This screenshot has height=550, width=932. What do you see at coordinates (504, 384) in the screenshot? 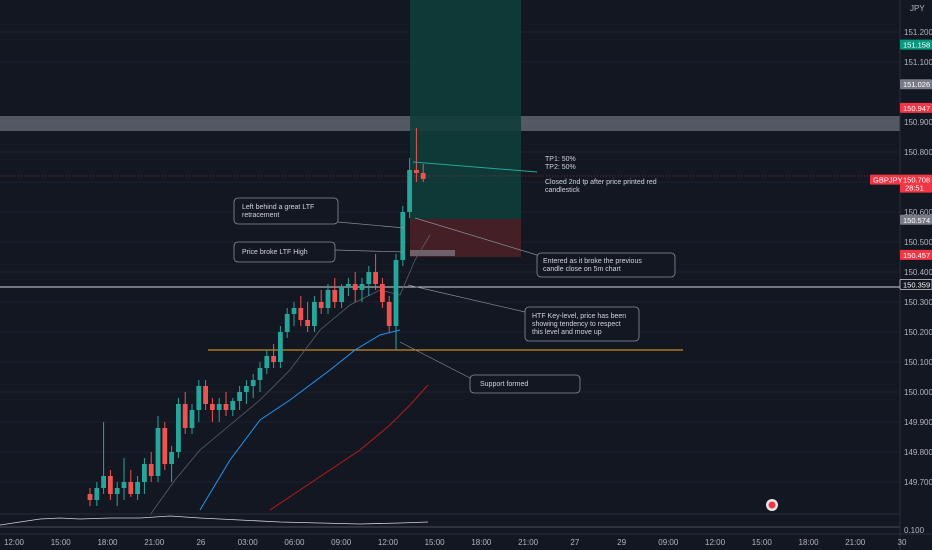
I see `support-text: Support formed` at bounding box center [504, 384].